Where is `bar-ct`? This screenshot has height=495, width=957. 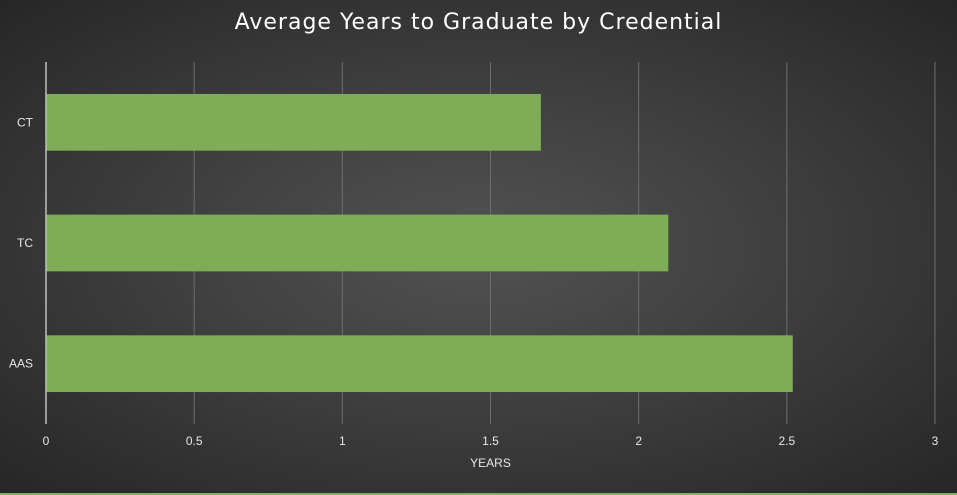 bar-ct is located at coordinates (293, 122).